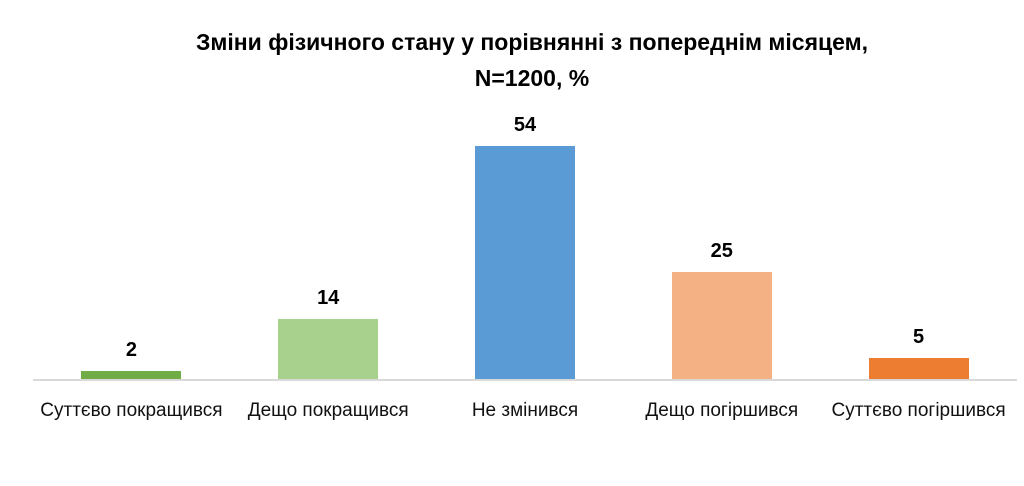 The height and width of the screenshot is (486, 1024). What do you see at coordinates (328, 410) in the screenshot?
I see `category-label-2: Дещо покращився` at bounding box center [328, 410].